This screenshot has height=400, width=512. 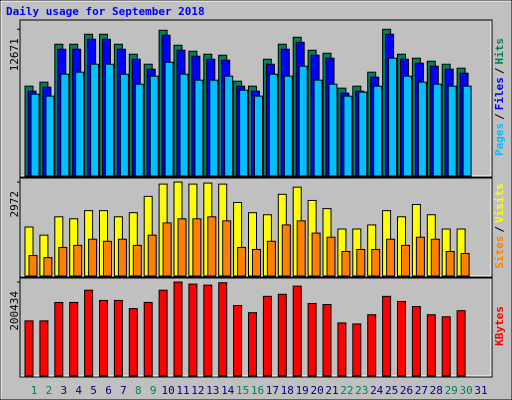 What do you see at coordinates (361, 390) in the screenshot?
I see `x-tick-label: 23` at bounding box center [361, 390].